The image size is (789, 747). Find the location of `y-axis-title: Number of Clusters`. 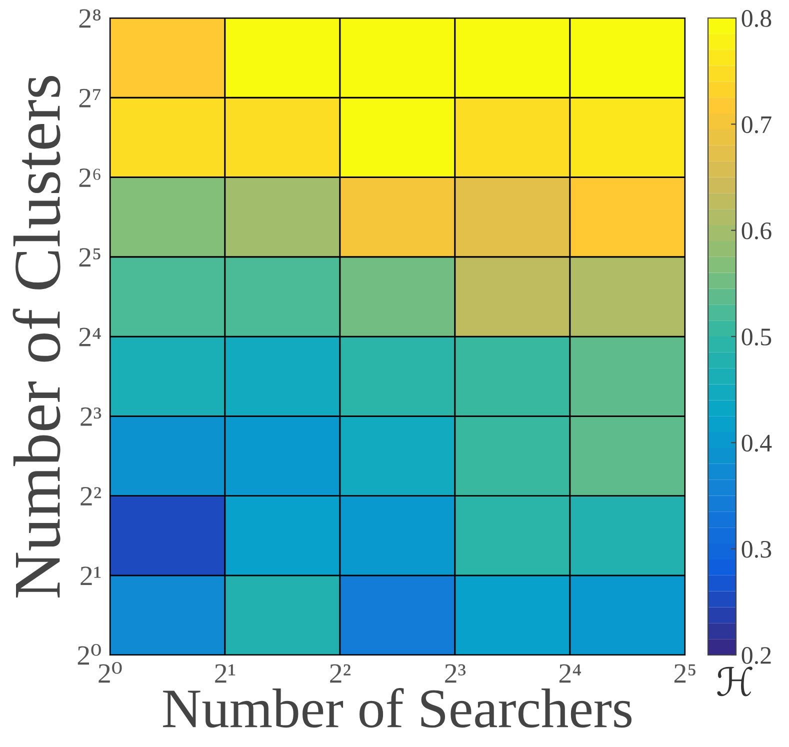

y-axis-title: Number of Clusters is located at coordinates (36, 337).